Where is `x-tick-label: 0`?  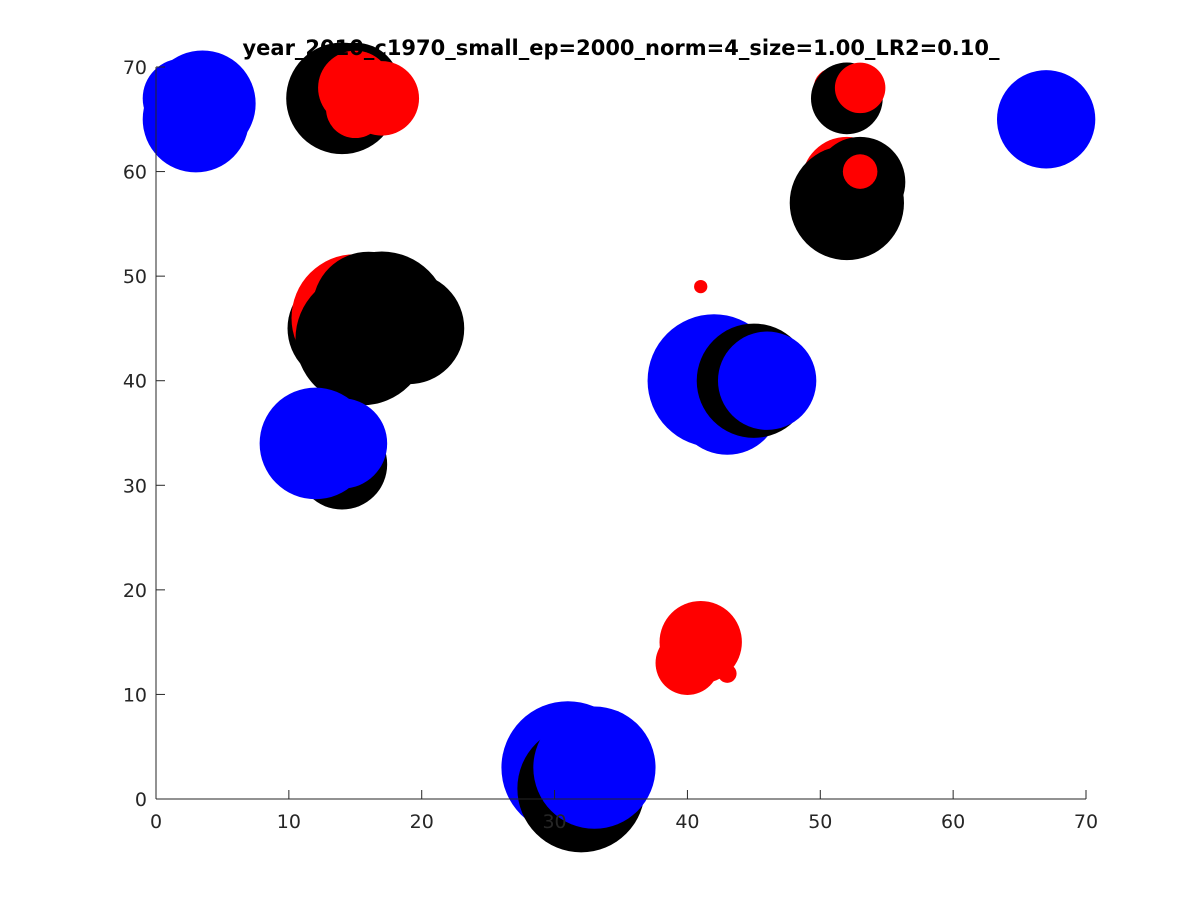 x-tick-label: 0 is located at coordinates (156, 822).